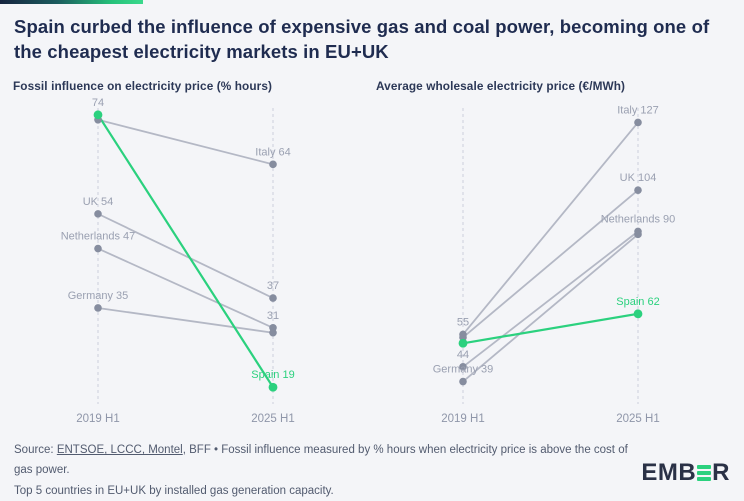  What do you see at coordinates (98, 202) in the screenshot?
I see `series-label-uk-2019: UK 54` at bounding box center [98, 202].